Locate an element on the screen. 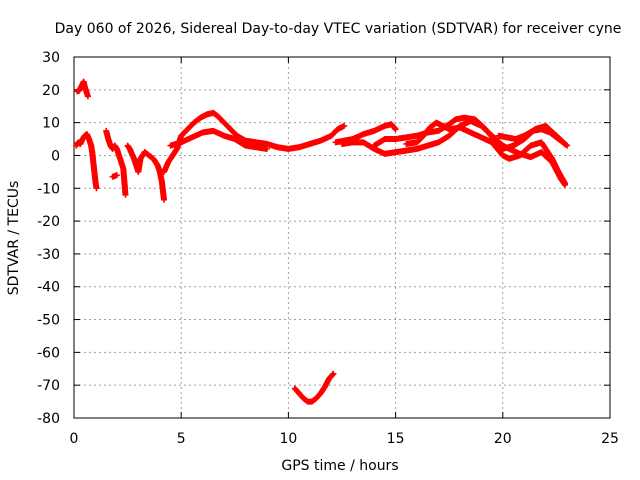 This screenshot has width=640, height=480. y-axis-label: SDTVAR / TECUs is located at coordinates (14, 238).